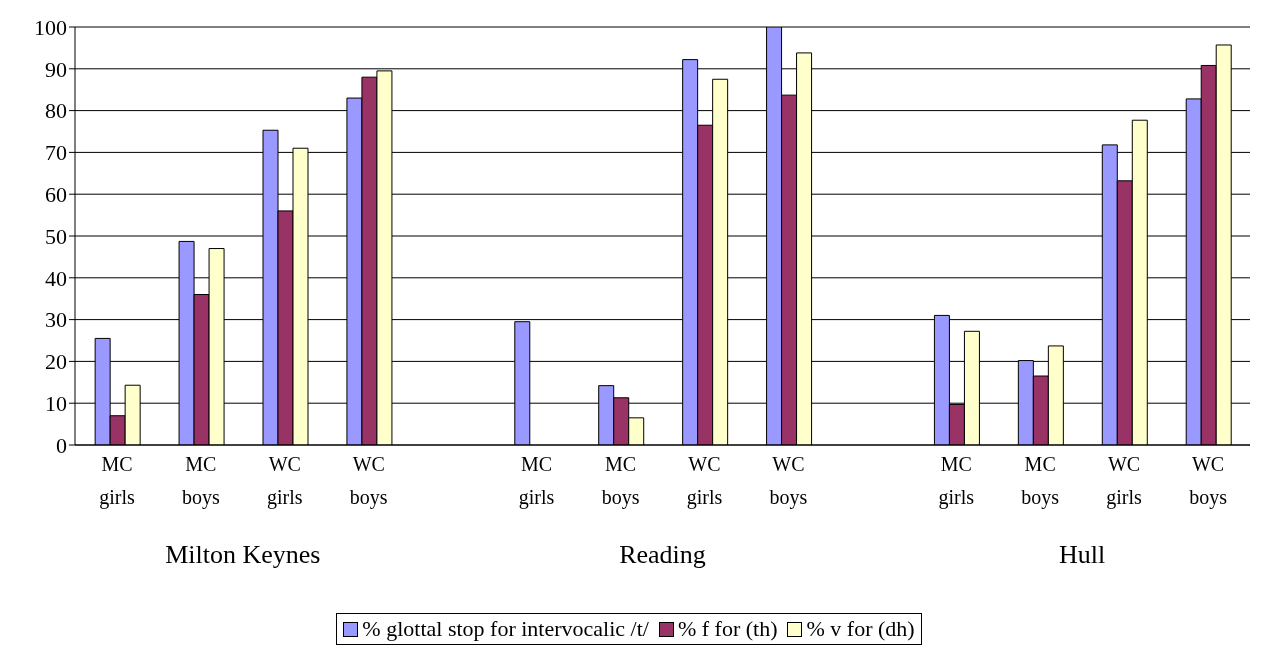  What do you see at coordinates (56, 362) in the screenshot?
I see `y-tick-label: 20` at bounding box center [56, 362].